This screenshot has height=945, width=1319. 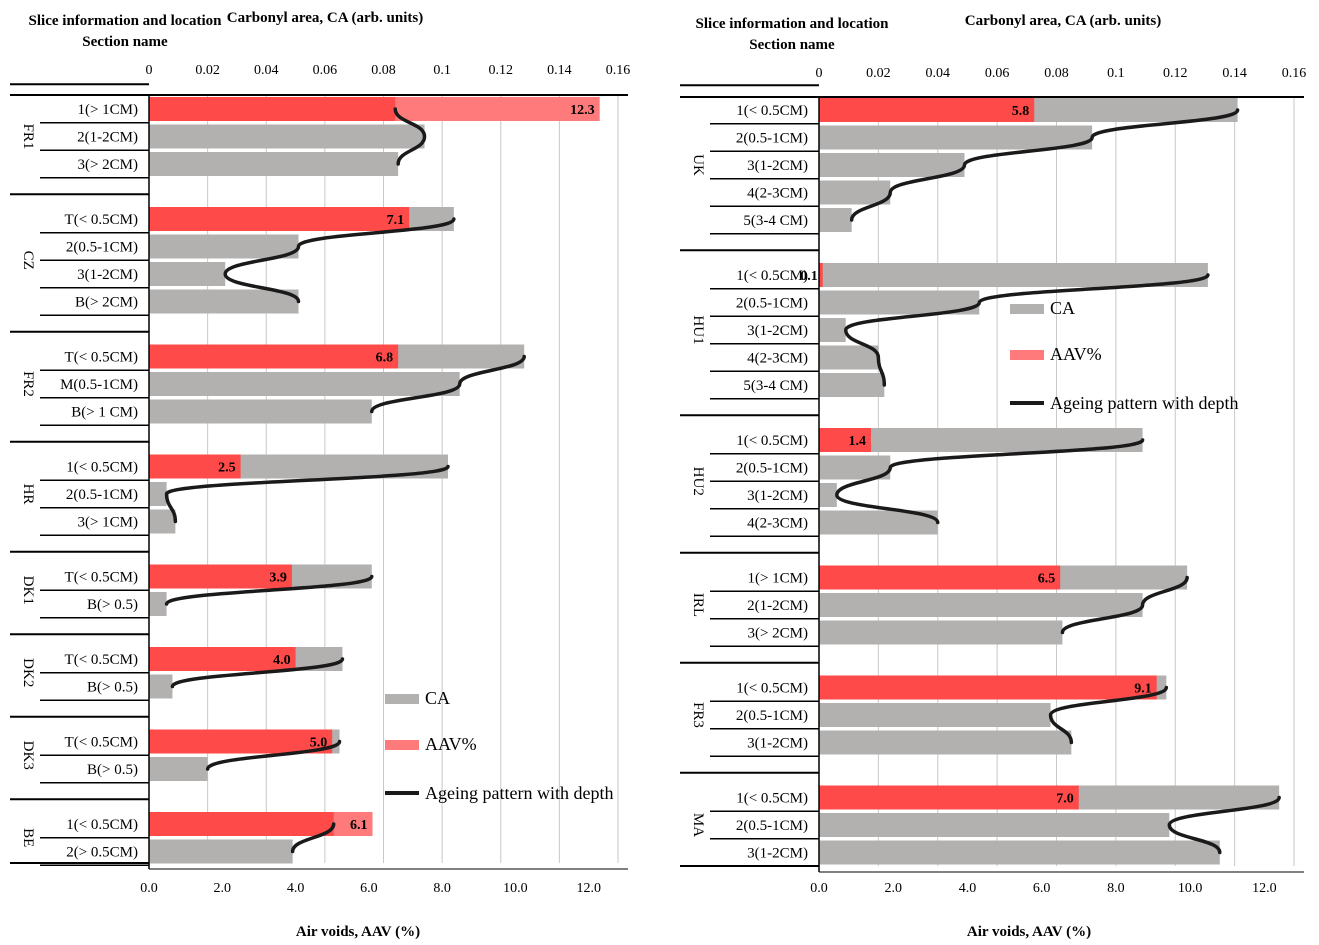 I want to click on slice-label: B(> 1 CM), so click(x=104, y=413).